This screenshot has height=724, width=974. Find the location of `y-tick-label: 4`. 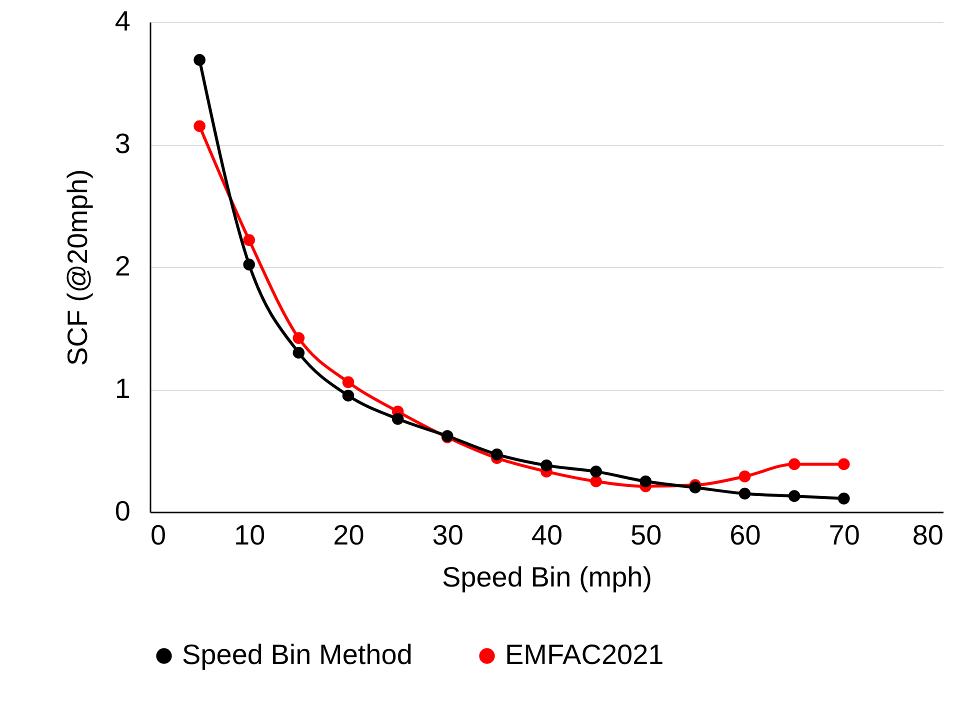

y-tick-label: 4 is located at coordinates (122, 21).